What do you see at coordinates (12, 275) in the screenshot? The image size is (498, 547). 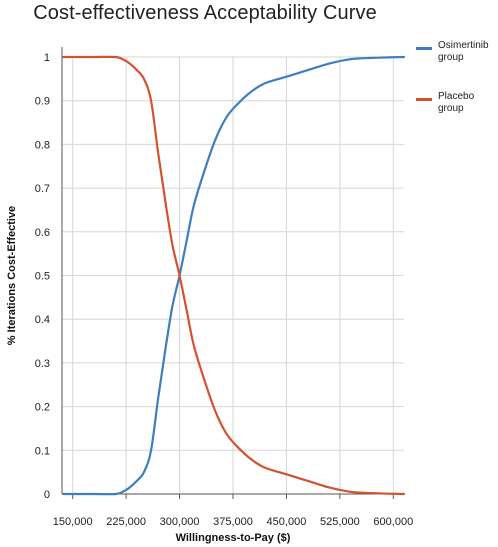 I see `y-axis-title: % Iterations Cost-Effective` at bounding box center [12, 275].